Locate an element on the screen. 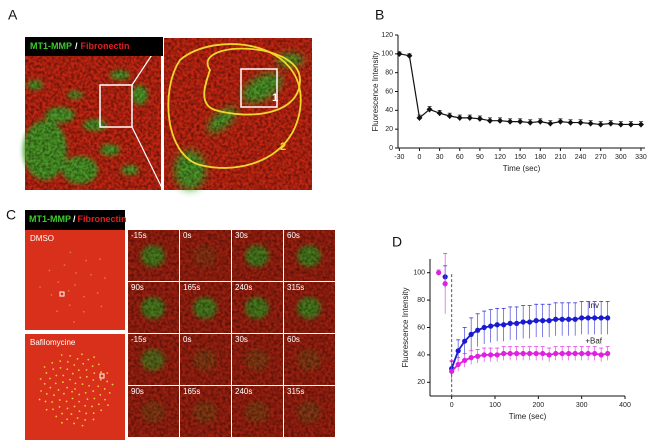 Image resolution: width=653 pixels, height=442 pixels. panel-label: D is located at coordinates (397, 242).